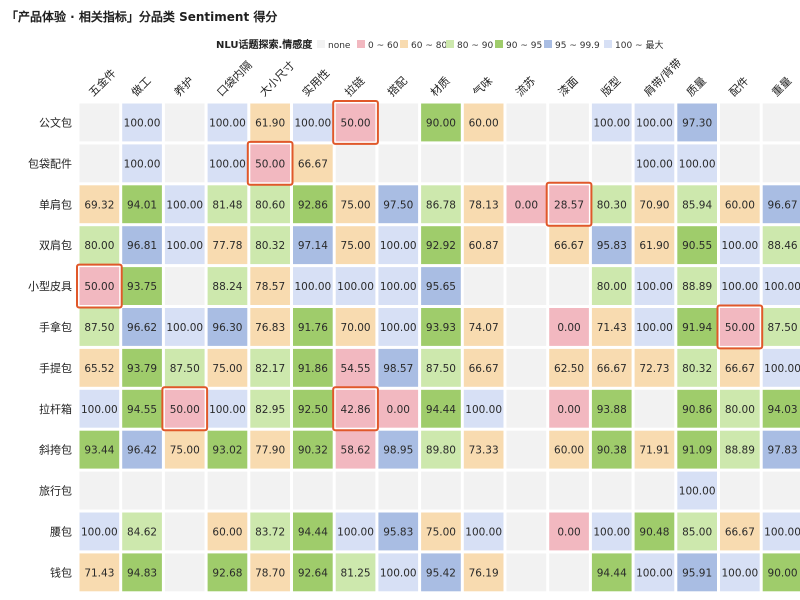 The height and width of the screenshot is (600, 800). I want to click on heatmap-cell: 88.89, so click(697, 286).